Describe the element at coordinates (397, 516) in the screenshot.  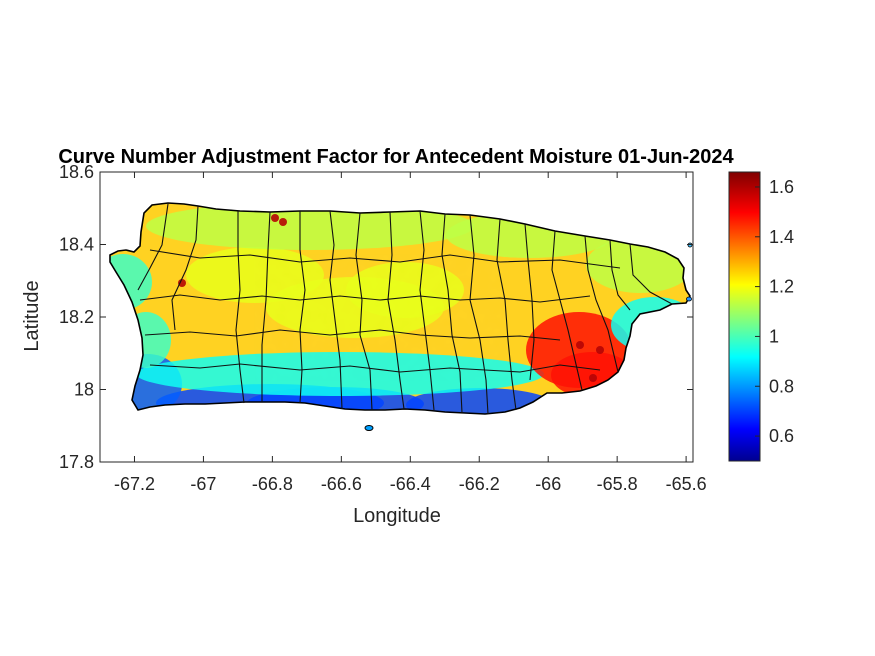
I see `x-axis-label: Longitude` at that location.